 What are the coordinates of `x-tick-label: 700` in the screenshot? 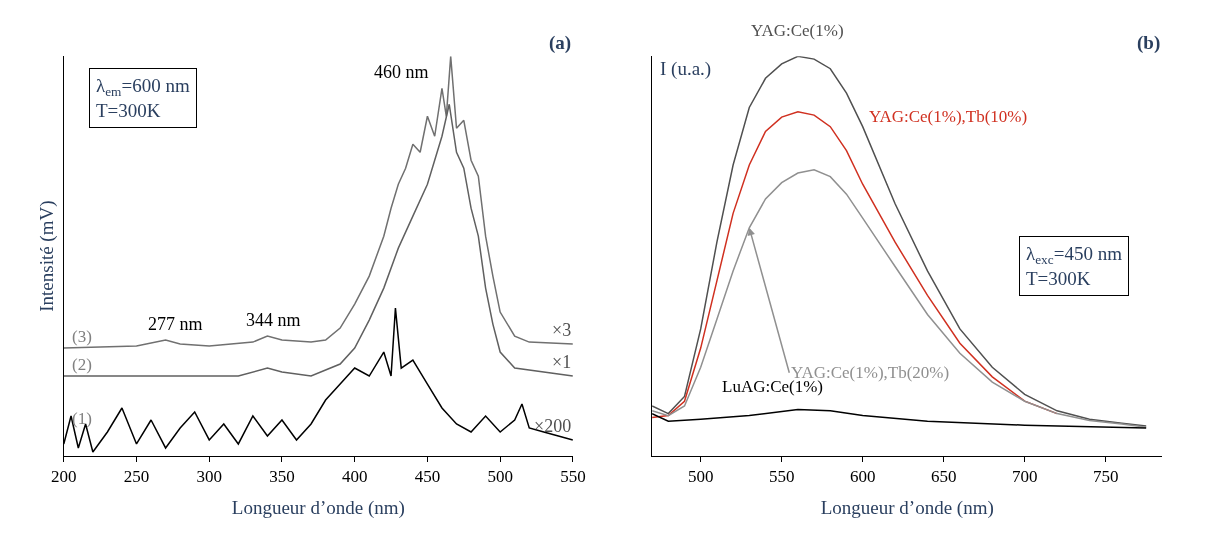 It's located at (1024, 477).